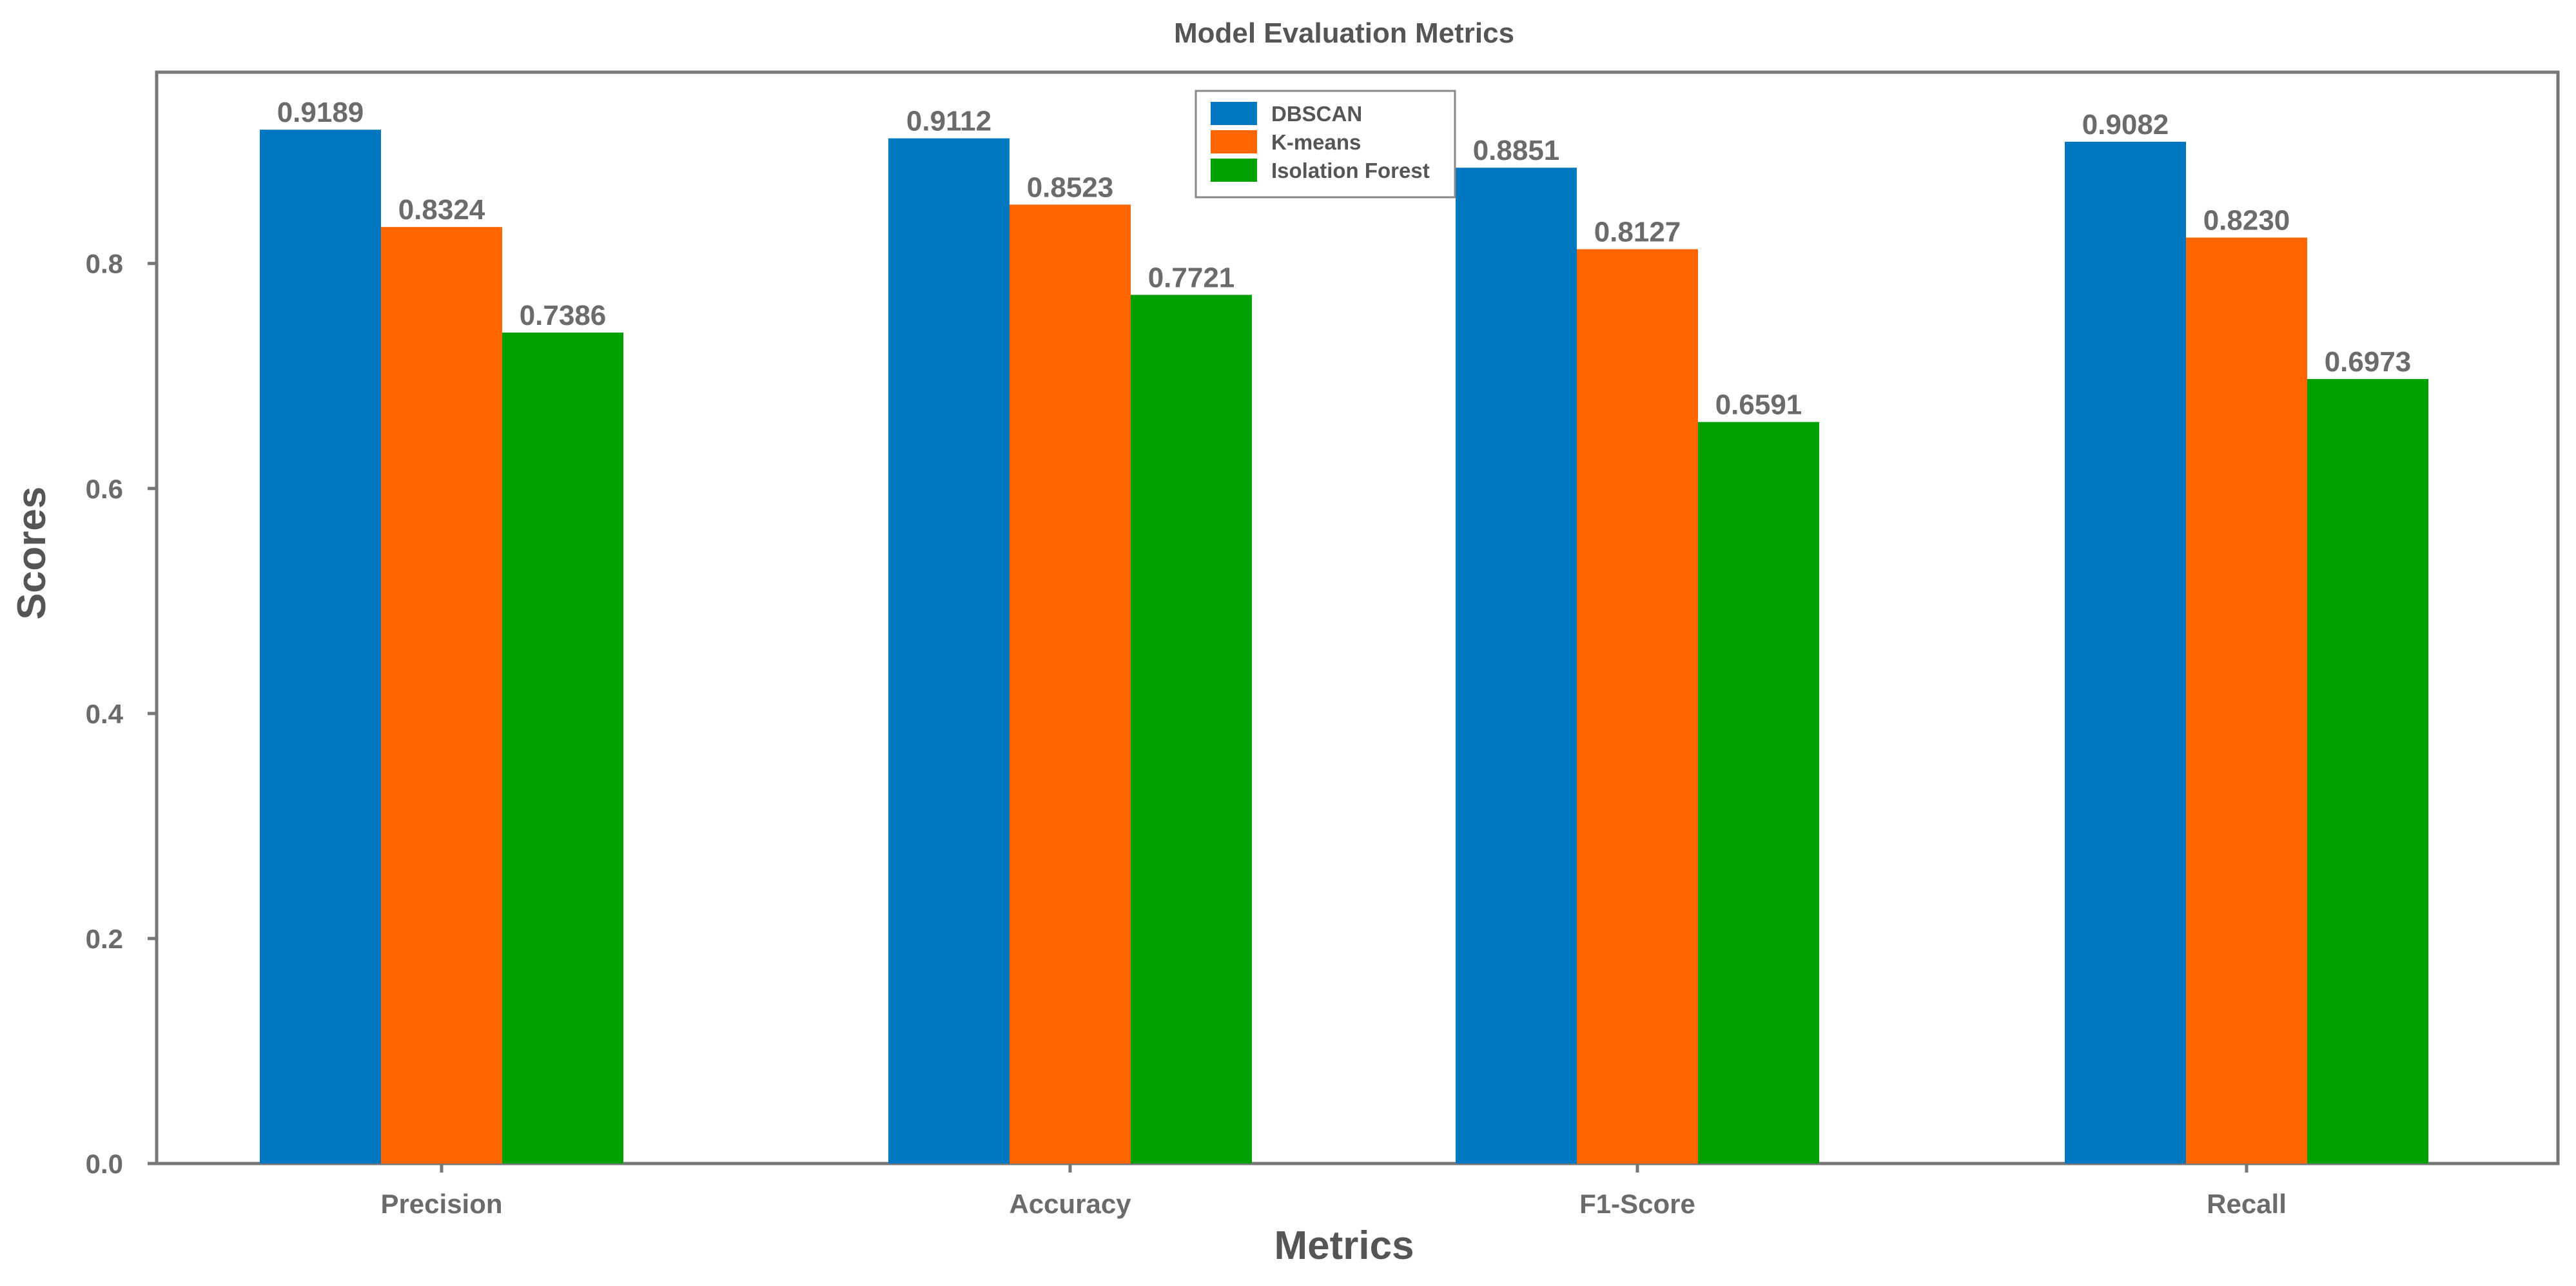 This screenshot has height=1286, width=2576. What do you see at coordinates (105, 264) in the screenshot?
I see `y-tick-label: 0.8` at bounding box center [105, 264].